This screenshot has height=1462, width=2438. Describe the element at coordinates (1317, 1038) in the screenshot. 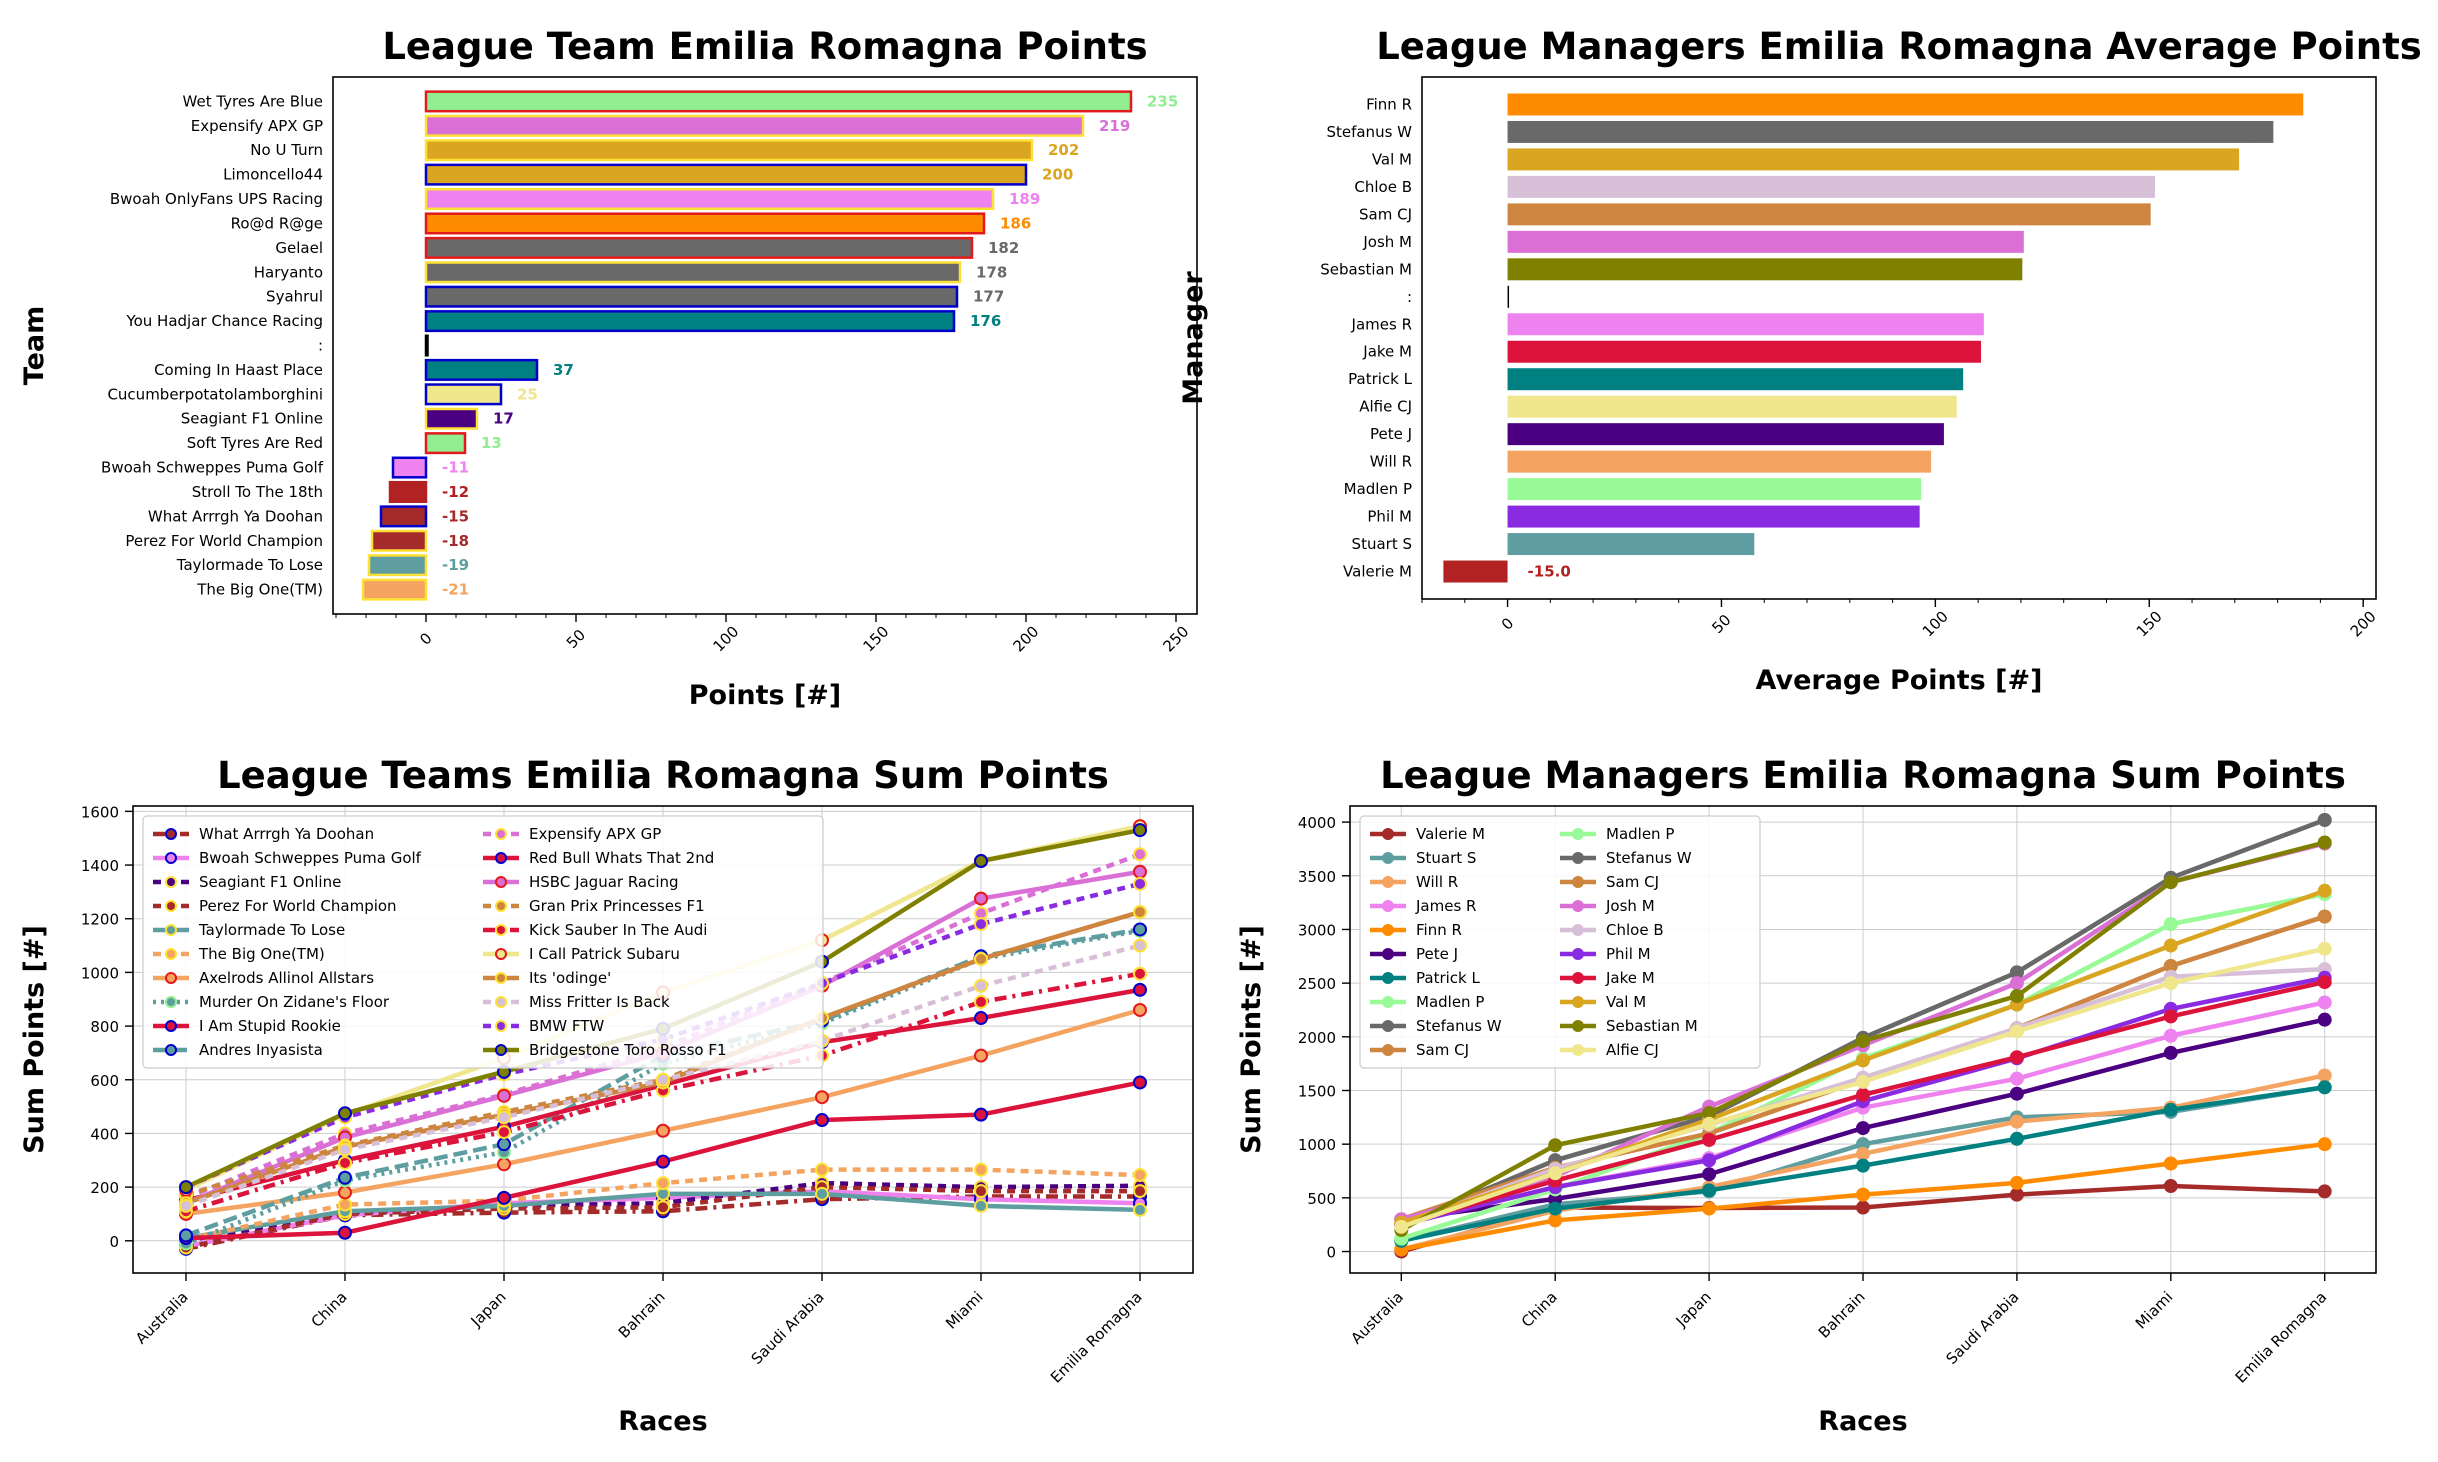

I see `y-tick-label: 2000` at that location.